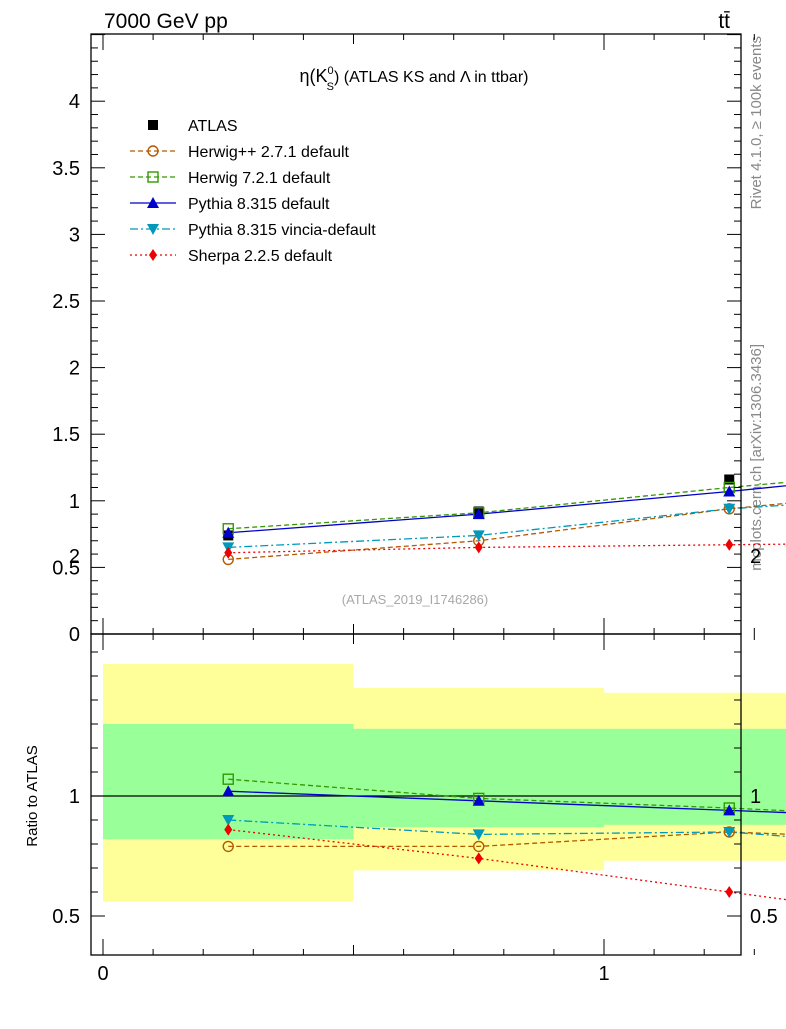 Image resolution: width=786 pixels, height=1029 pixels. What do you see at coordinates (74, 635) in the screenshot?
I see `main-ytick-label: 0` at bounding box center [74, 635].